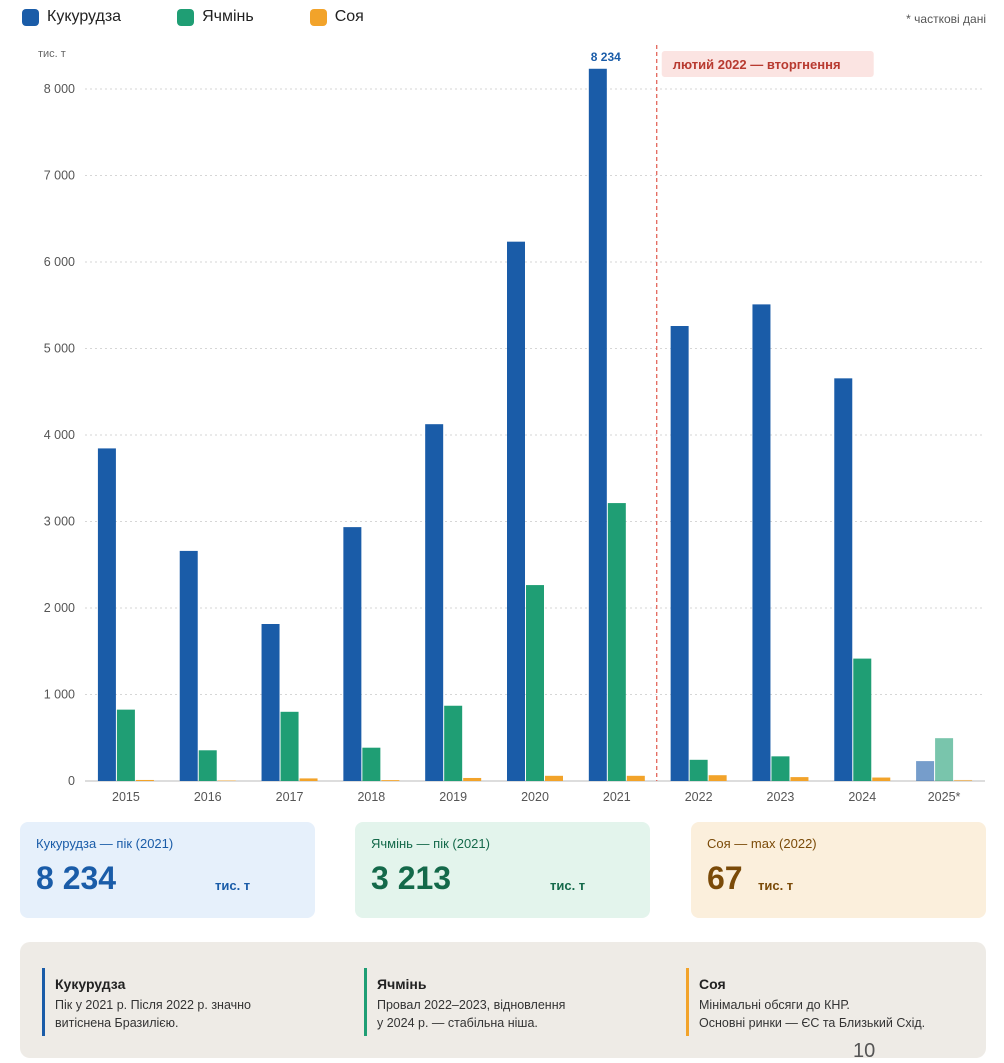 The width and height of the screenshot is (1004, 1063). What do you see at coordinates (617, 797) in the screenshot?
I see `x-tick-label: 2021` at bounding box center [617, 797].